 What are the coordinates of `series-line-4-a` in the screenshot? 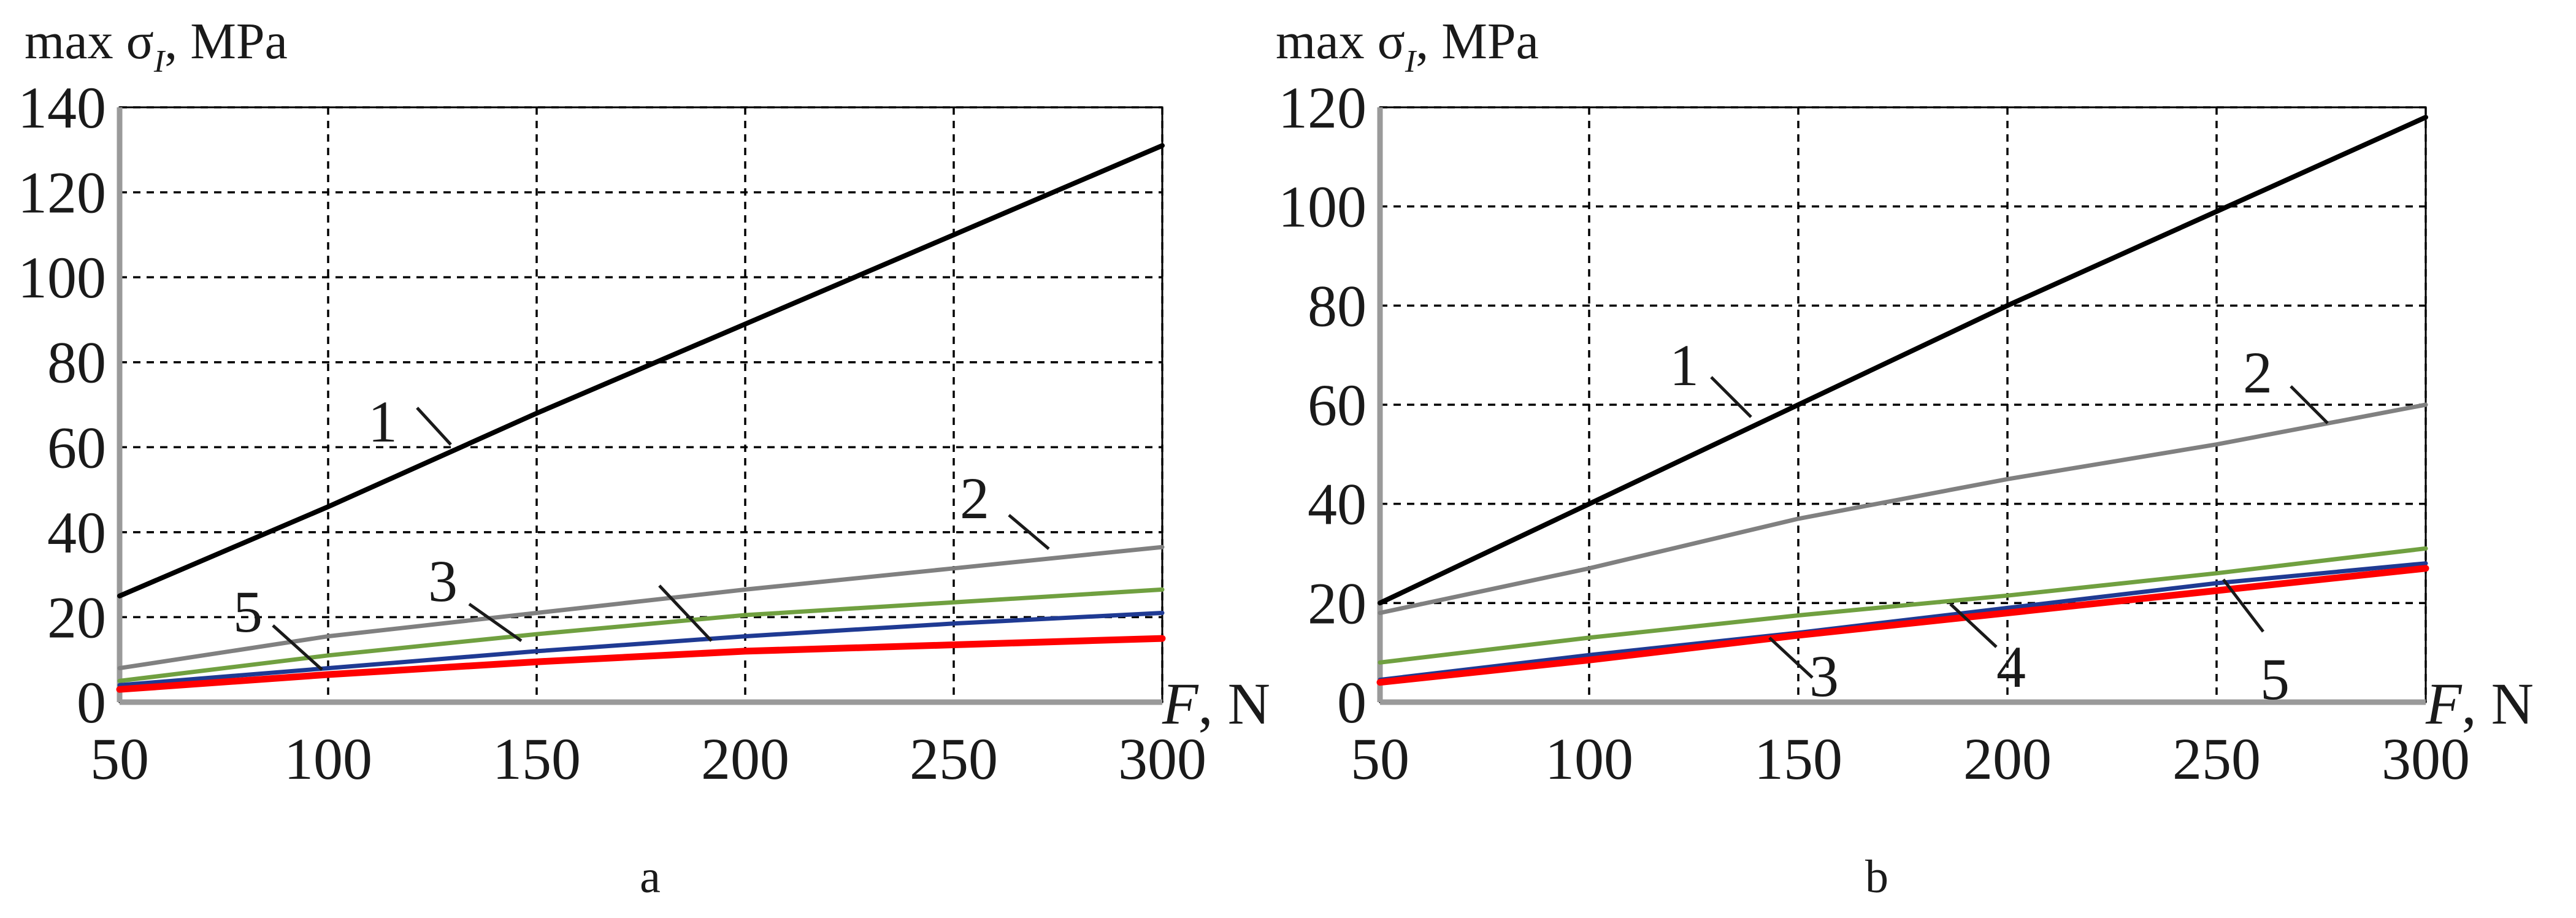 It's located at (641, 649).